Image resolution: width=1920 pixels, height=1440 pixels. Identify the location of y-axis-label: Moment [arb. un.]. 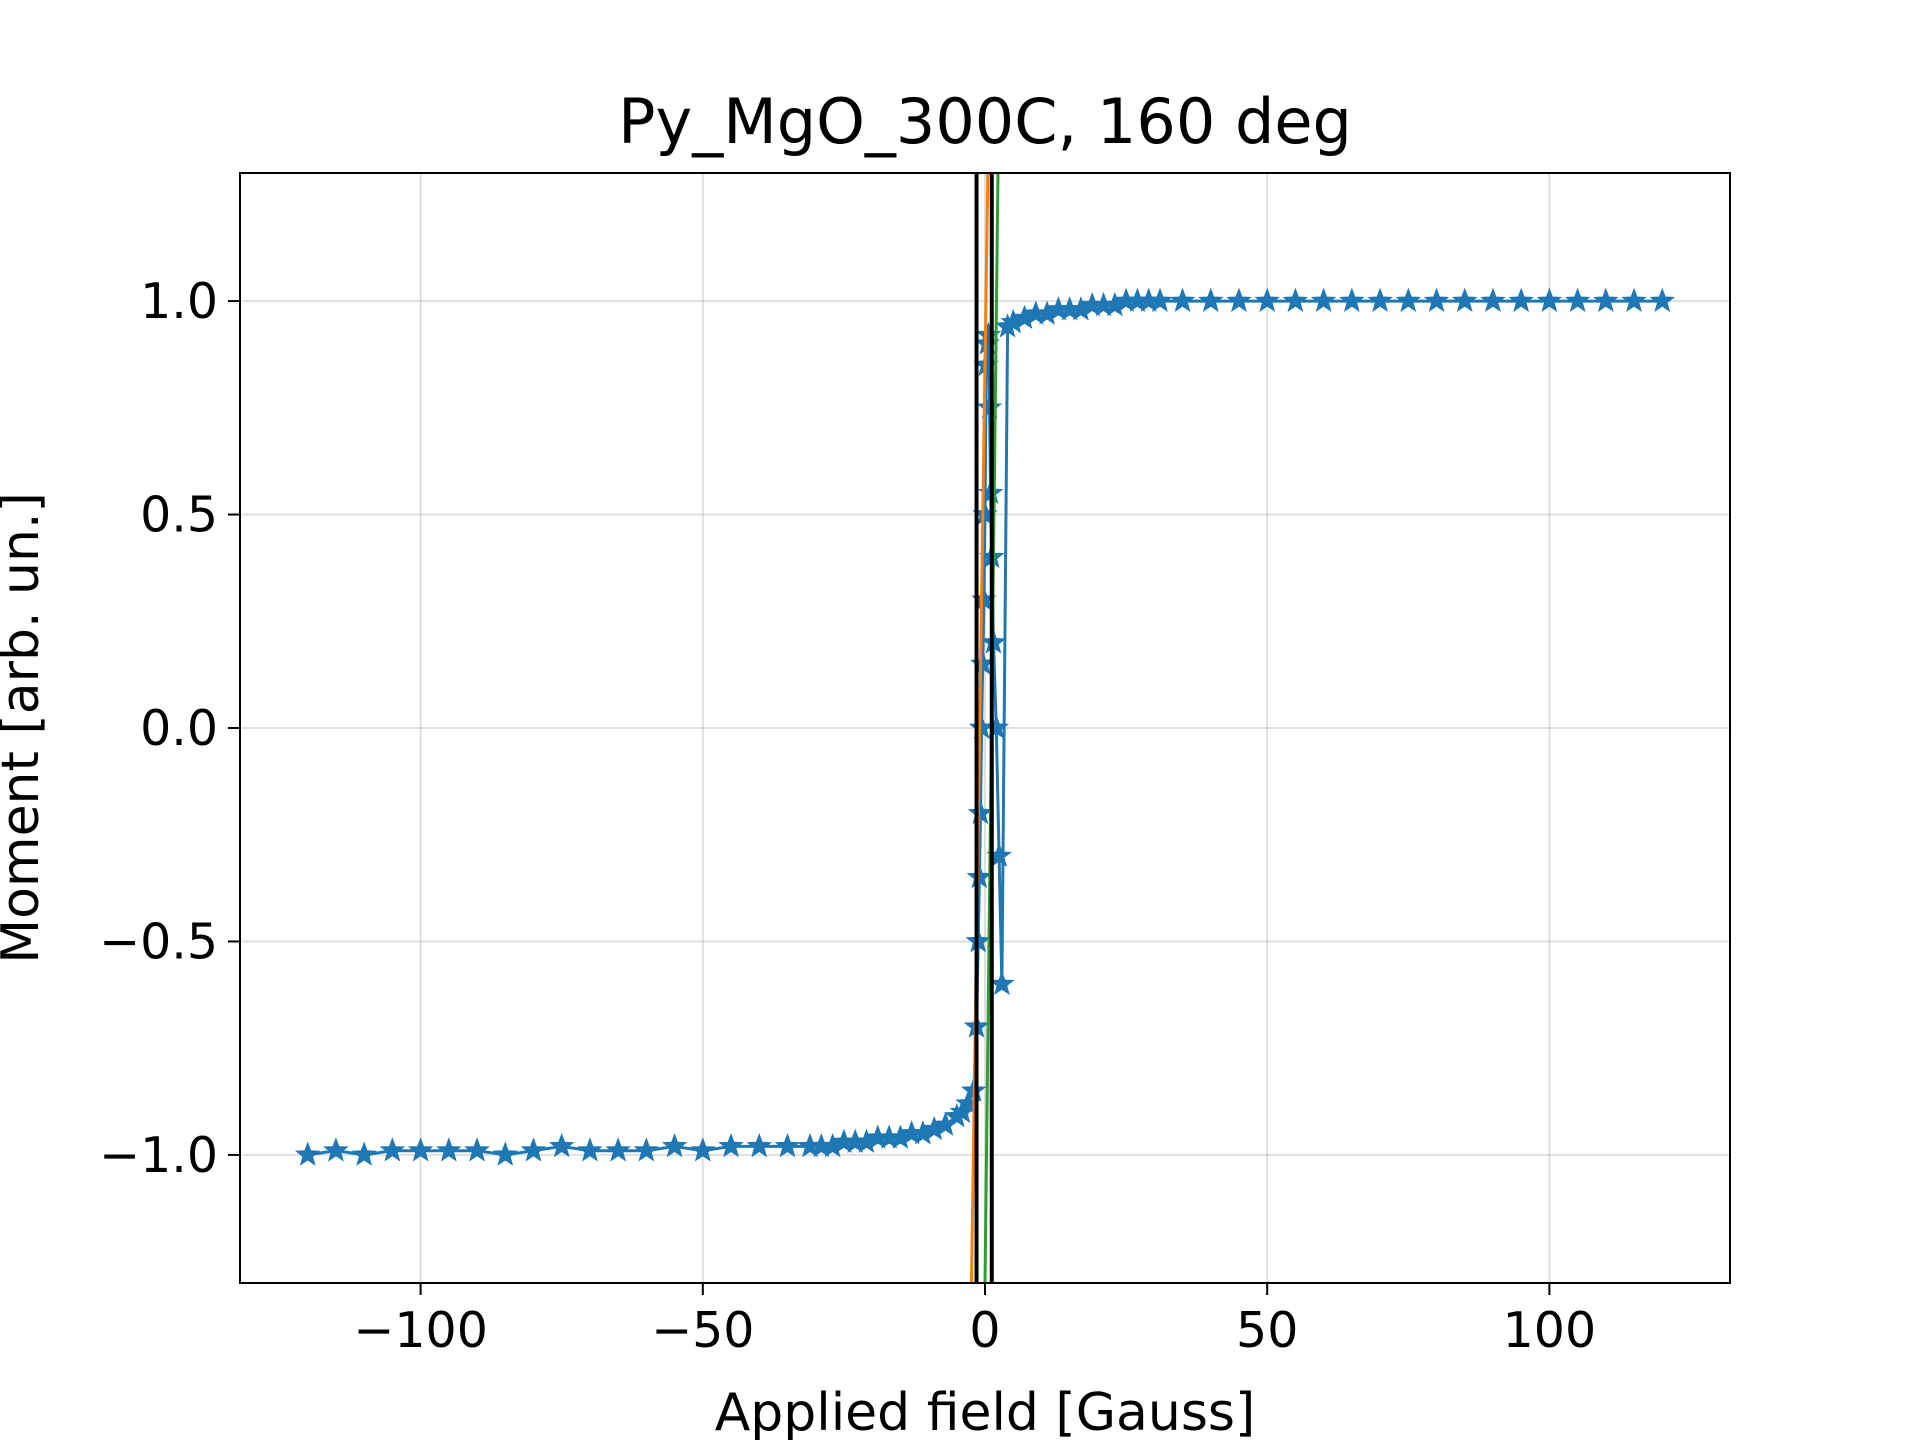
(25, 728).